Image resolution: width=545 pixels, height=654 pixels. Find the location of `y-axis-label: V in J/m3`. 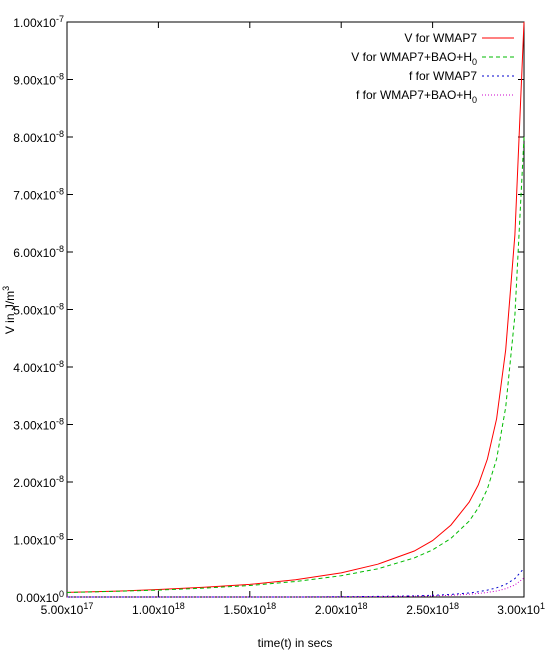

y-axis-label: V in J/m3 is located at coordinates (9, 310).